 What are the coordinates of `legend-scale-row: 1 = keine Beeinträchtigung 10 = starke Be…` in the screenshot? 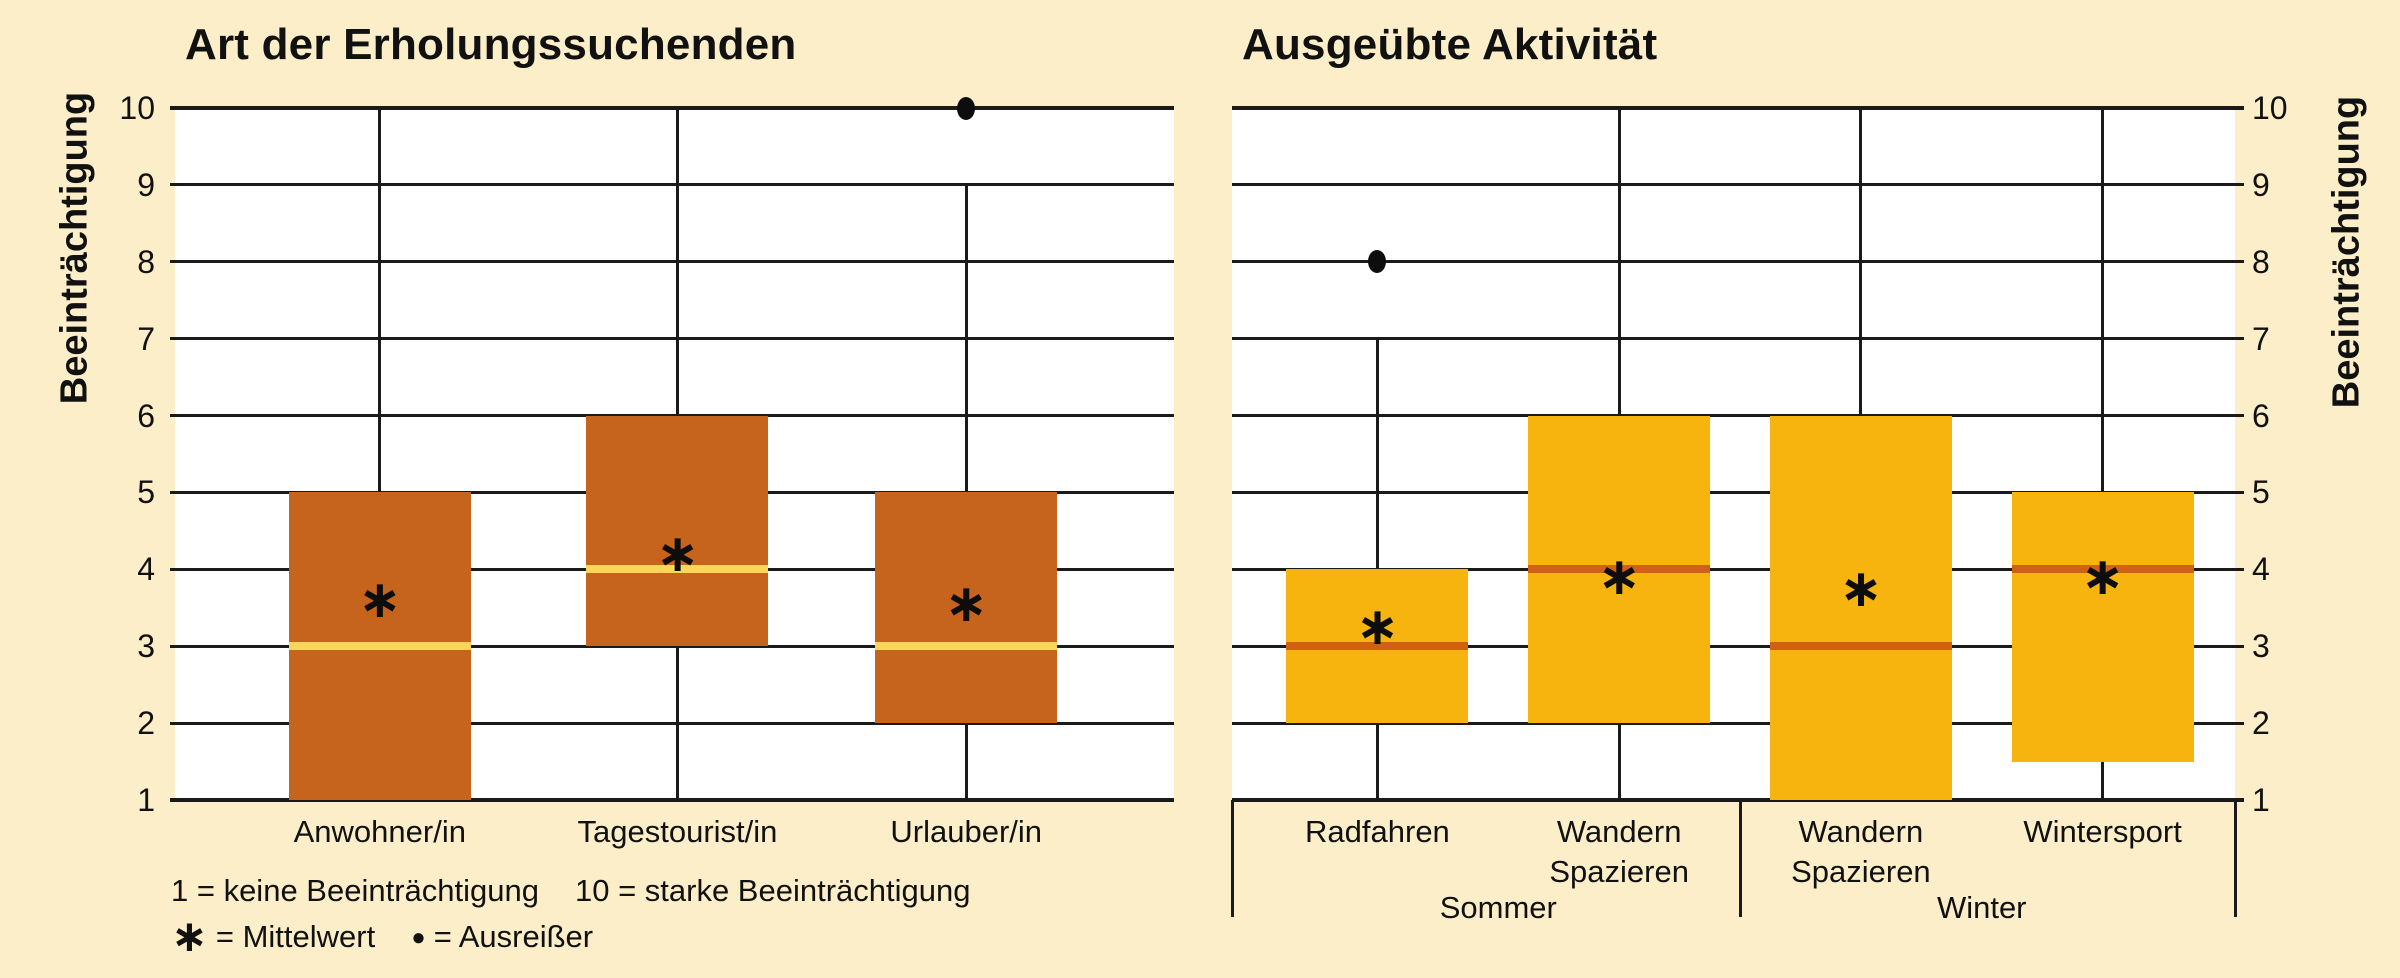 It's located at (570, 891).